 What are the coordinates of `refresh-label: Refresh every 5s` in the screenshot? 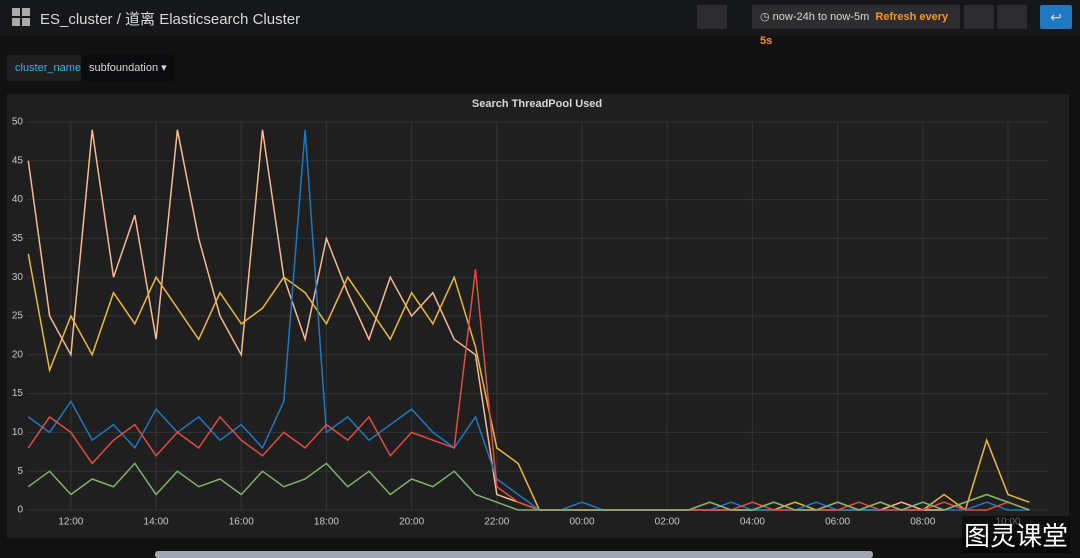 It's located at (854, 29).